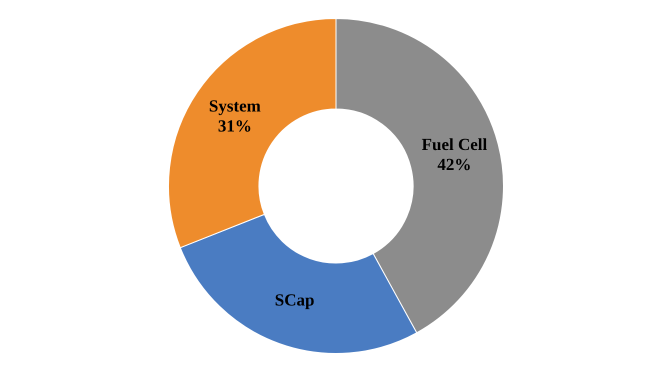  Describe the element at coordinates (234, 106) in the screenshot. I see `slice-label: System` at that location.